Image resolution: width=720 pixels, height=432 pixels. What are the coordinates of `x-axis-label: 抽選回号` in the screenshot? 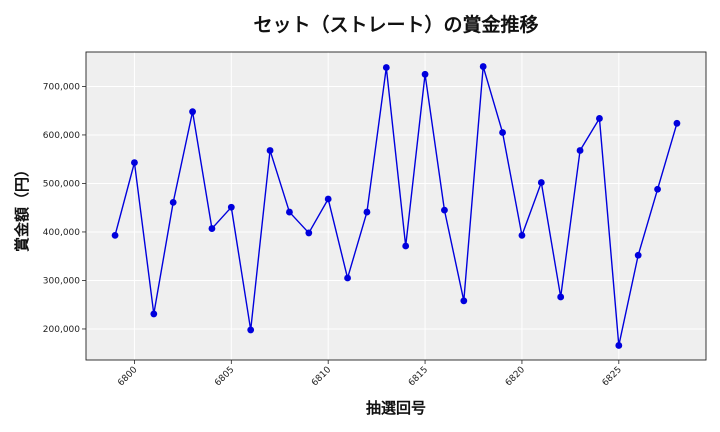 It's located at (396, 408).